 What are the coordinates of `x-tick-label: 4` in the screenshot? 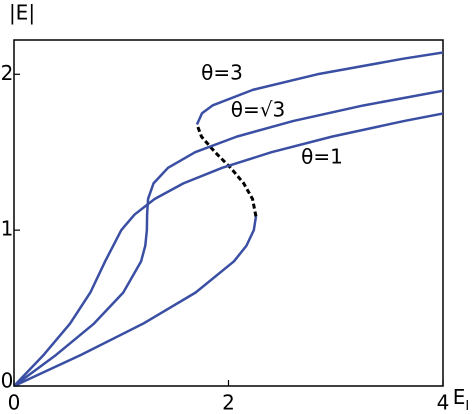 It's located at (443, 402).